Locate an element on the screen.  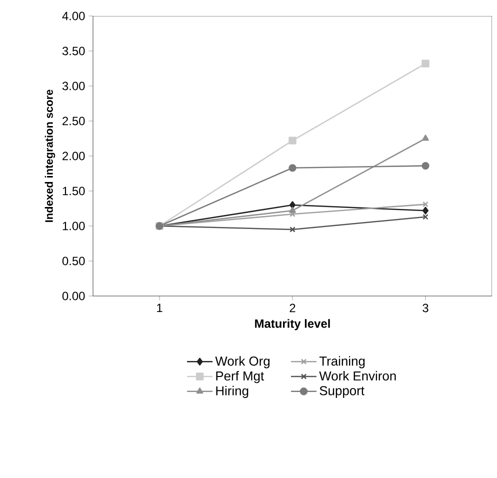
y-tick-label: 3.00 is located at coordinates (73, 86).